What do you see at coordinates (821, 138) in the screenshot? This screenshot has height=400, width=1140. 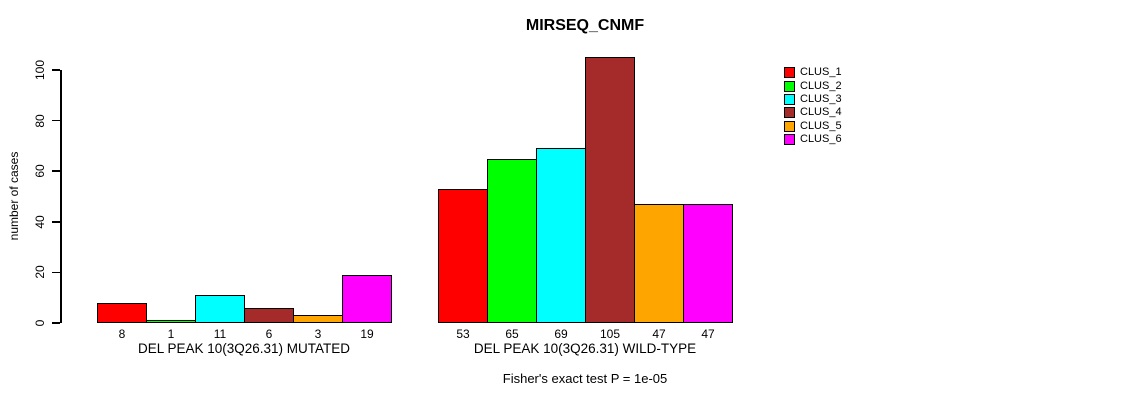 I see `legend-item-label: CLUS_6` at bounding box center [821, 138].